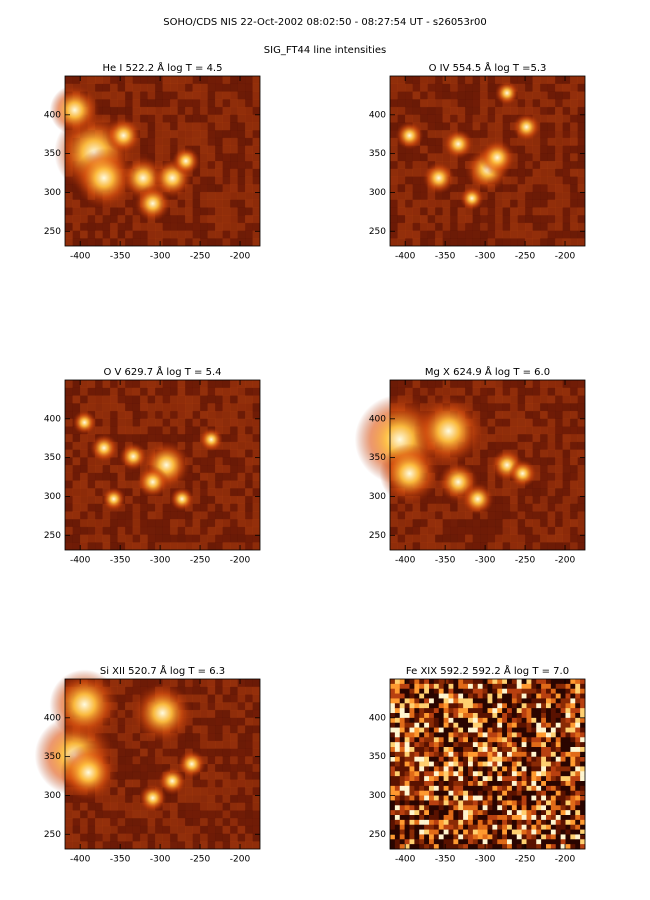  What do you see at coordinates (377, 458) in the screenshot?
I see `y-tick-label: 350` at bounding box center [377, 458].